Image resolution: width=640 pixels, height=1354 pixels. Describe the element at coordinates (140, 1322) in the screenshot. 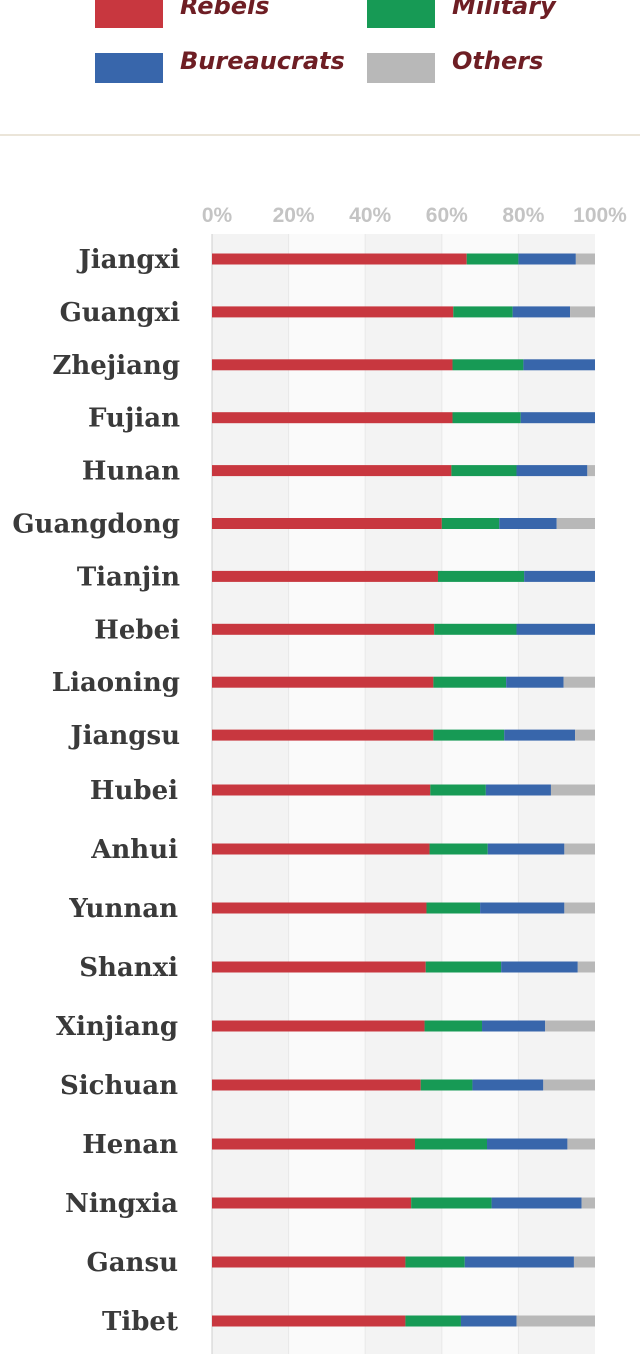

I see `category-label: Tibet` at that location.